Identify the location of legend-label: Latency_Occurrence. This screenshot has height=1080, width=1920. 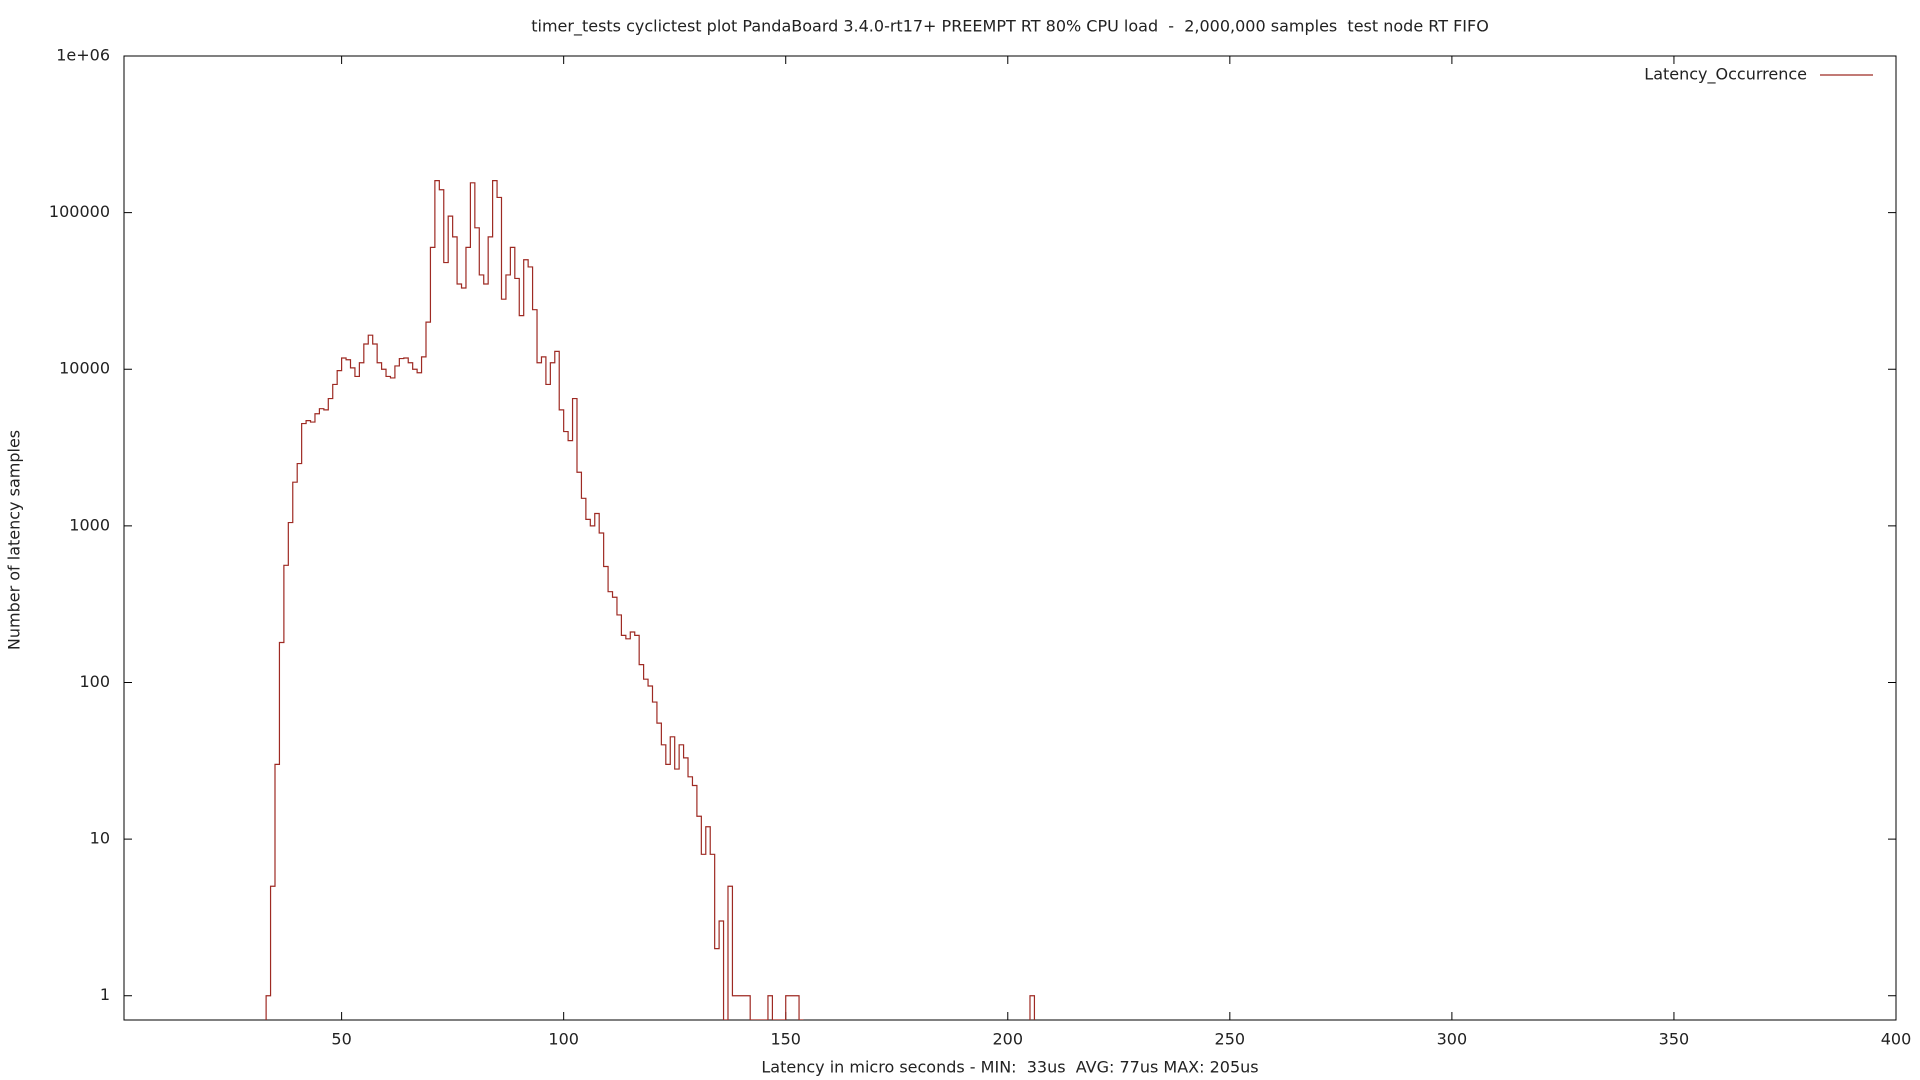
(1725, 75).